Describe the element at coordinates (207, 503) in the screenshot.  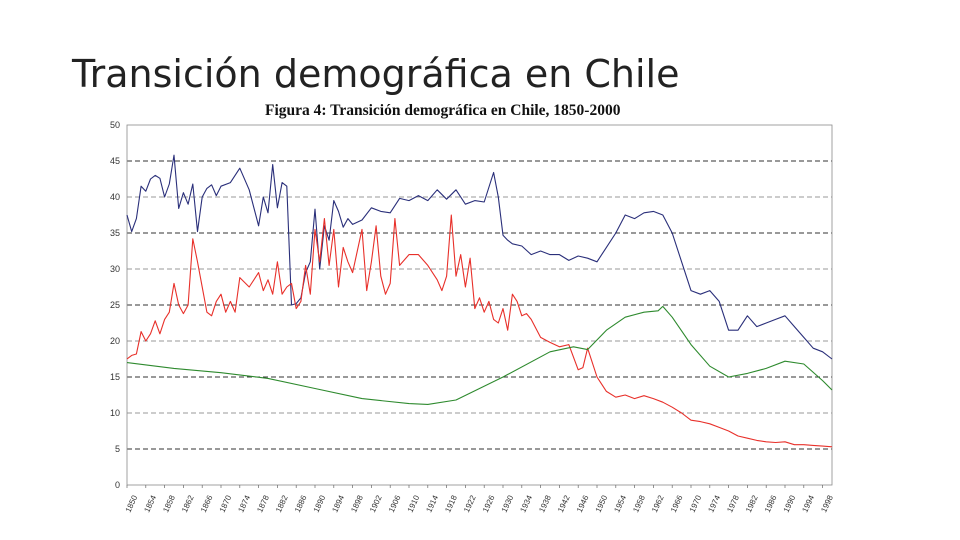
I see `x-tick-label: 1866` at that location.